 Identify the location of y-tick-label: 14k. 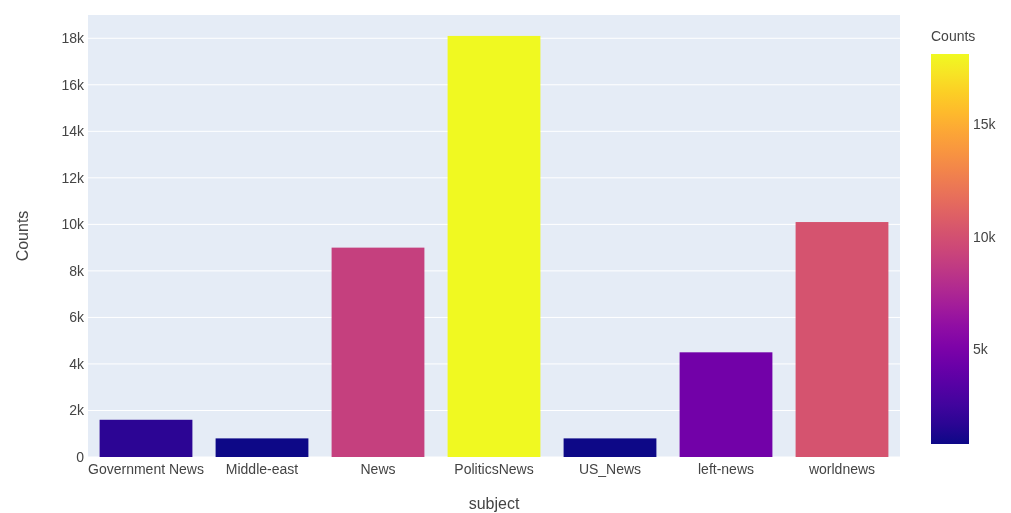
(73, 131).